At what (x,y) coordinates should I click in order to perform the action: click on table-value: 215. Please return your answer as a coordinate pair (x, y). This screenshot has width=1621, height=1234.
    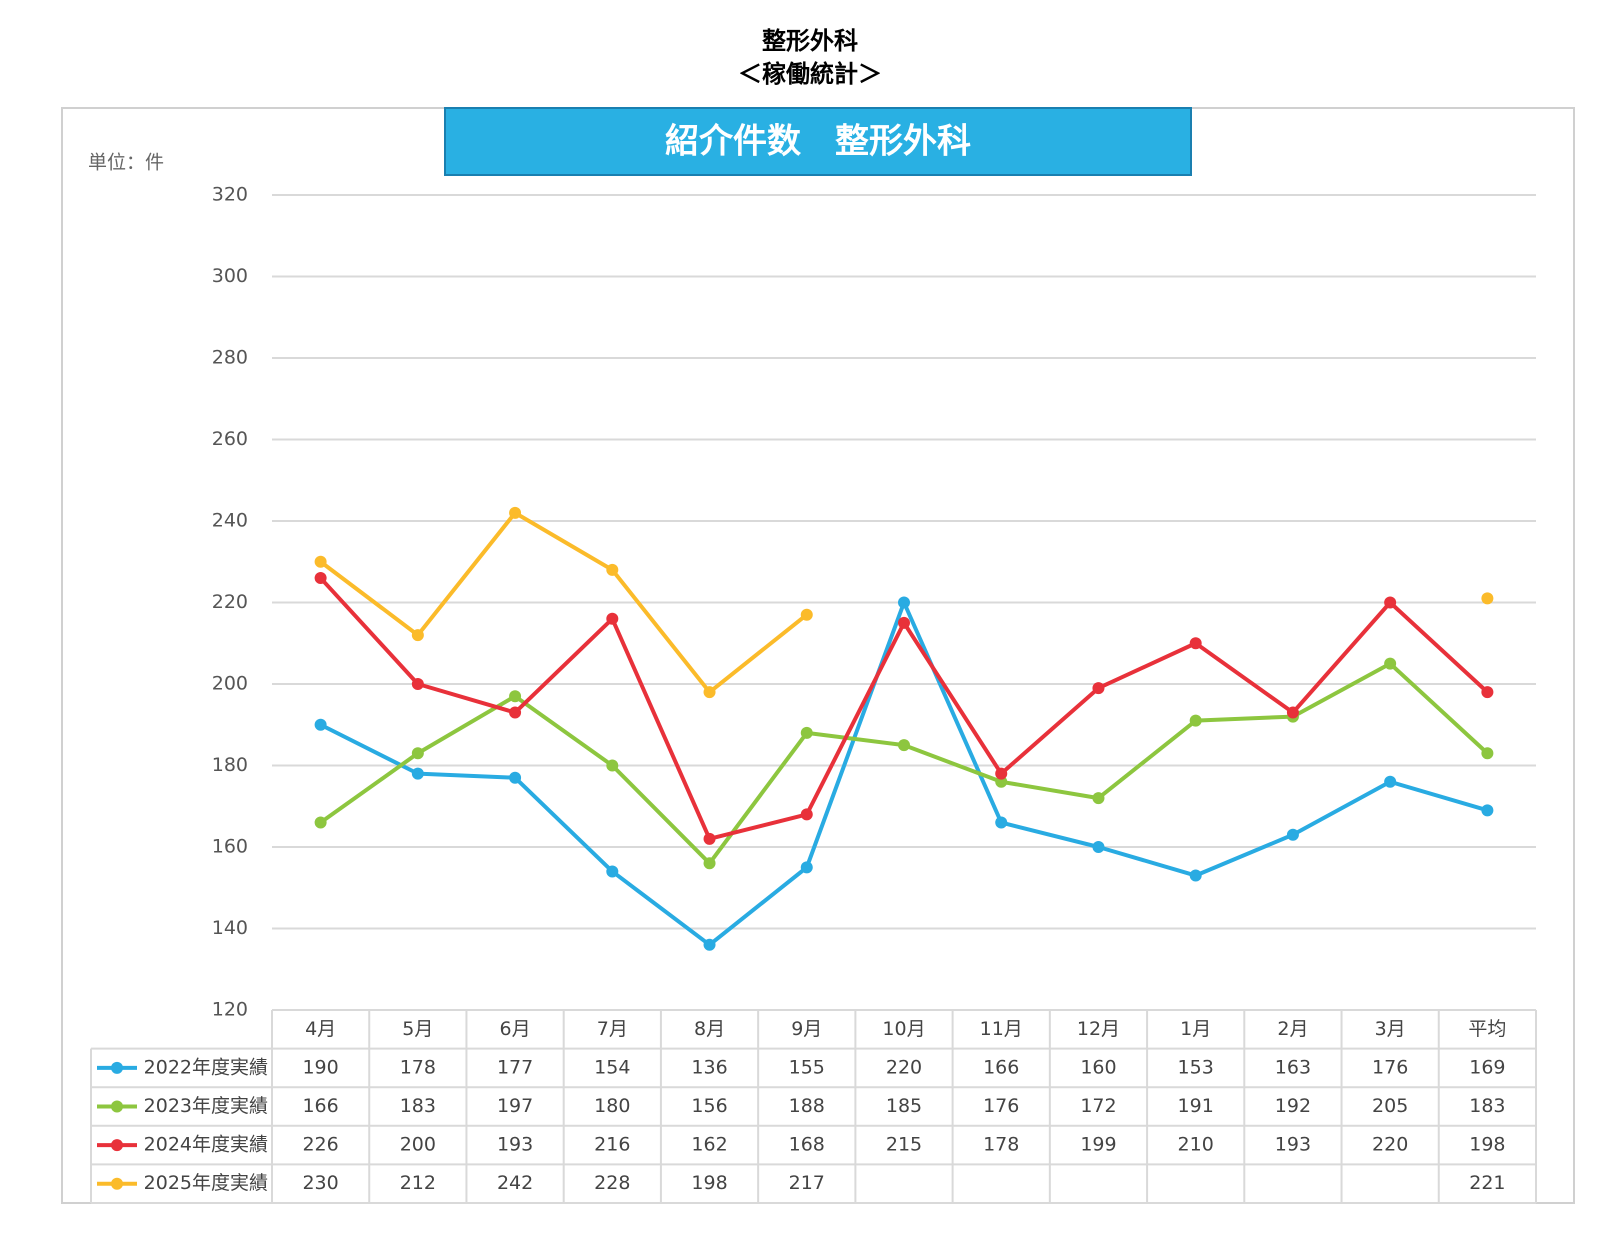
    Looking at the image, I should click on (904, 1145).